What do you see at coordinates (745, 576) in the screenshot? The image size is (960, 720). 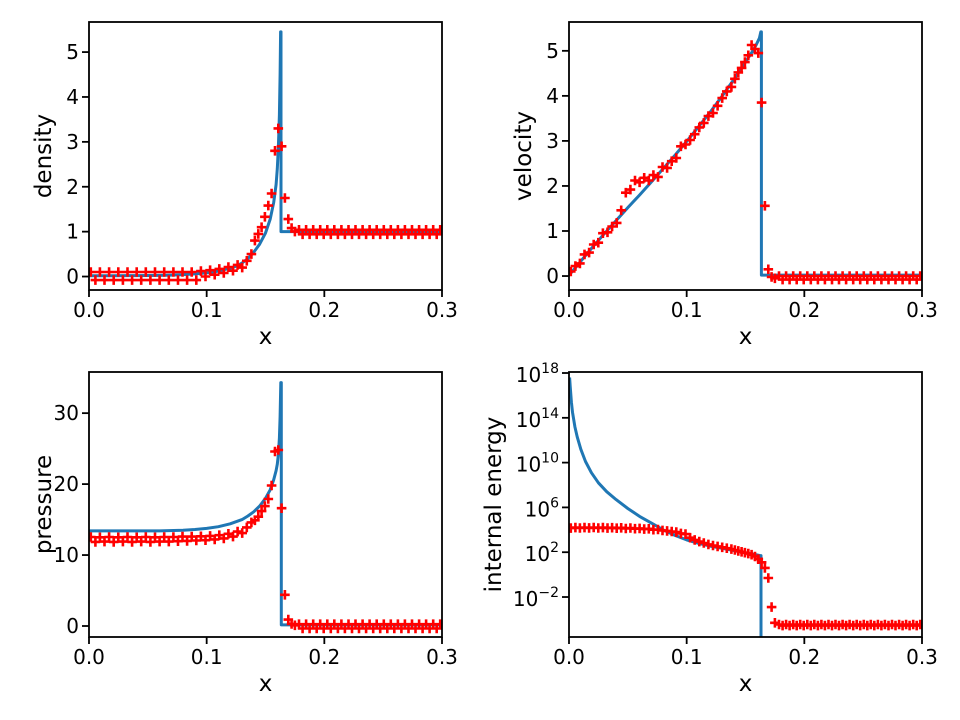 I see `particle-markers-internal-energy` at bounding box center [745, 576].